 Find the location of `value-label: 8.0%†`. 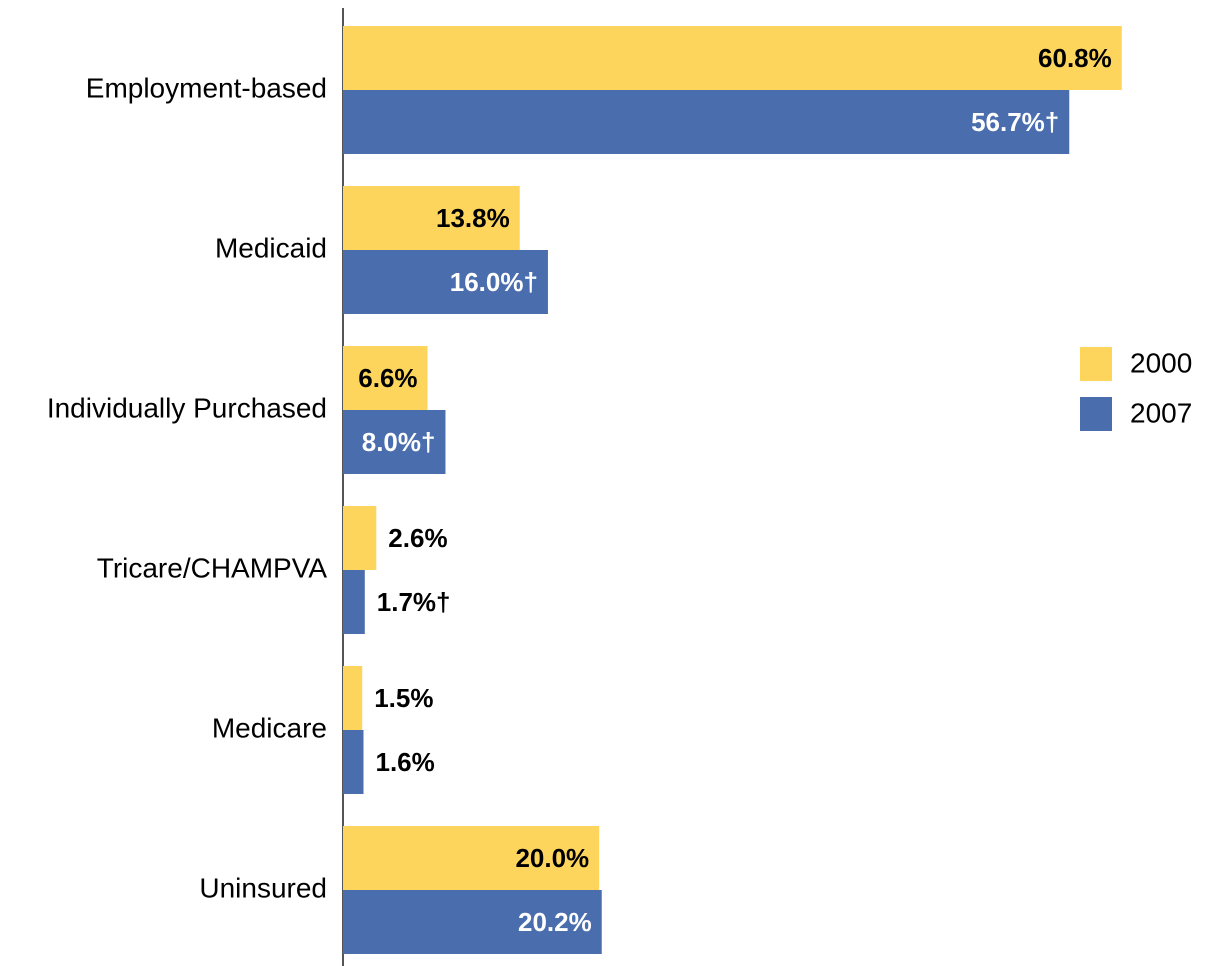

value-label: 8.0%† is located at coordinates (399, 442).